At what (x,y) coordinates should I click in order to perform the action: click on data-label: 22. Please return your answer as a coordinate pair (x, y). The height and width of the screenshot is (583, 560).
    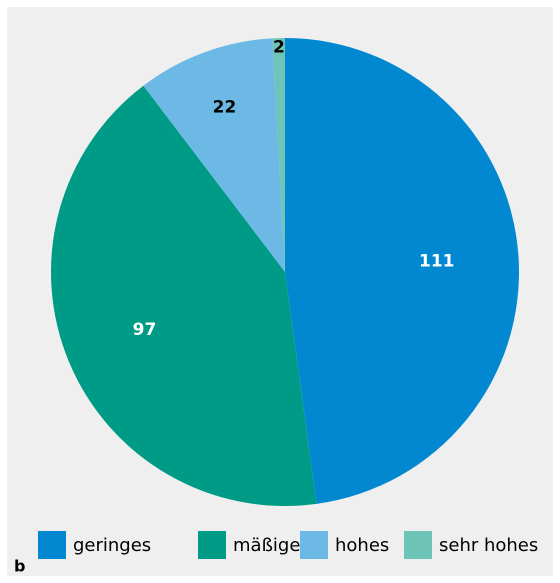
    Looking at the image, I should click on (225, 107).